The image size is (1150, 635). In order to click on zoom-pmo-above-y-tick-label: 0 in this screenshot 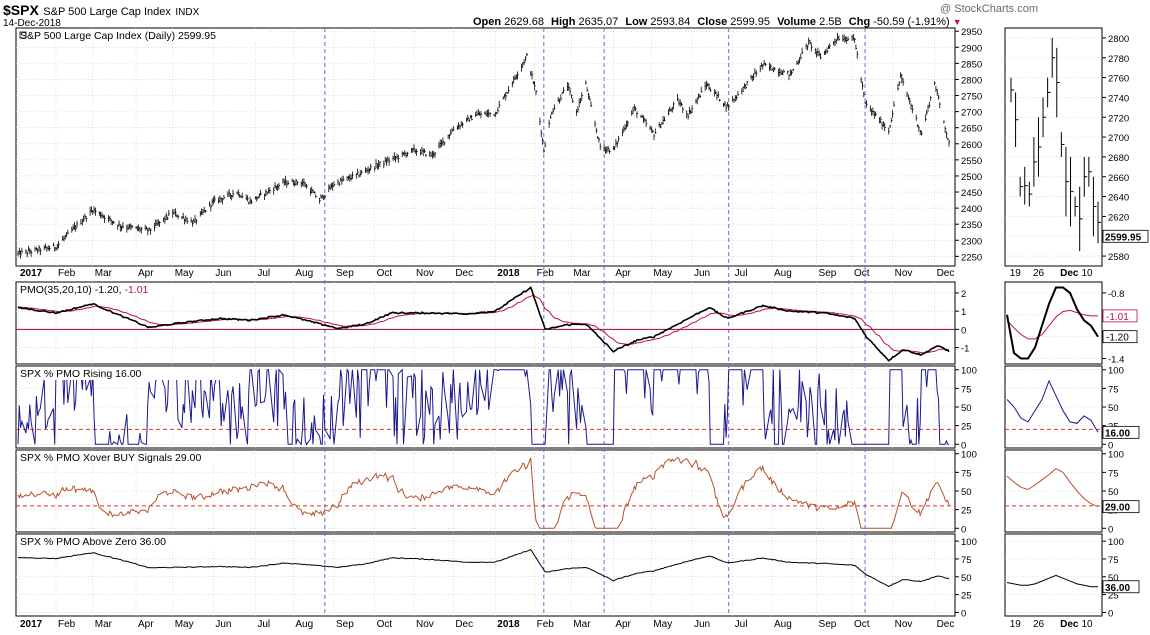, I will do `click(1110, 613)`.